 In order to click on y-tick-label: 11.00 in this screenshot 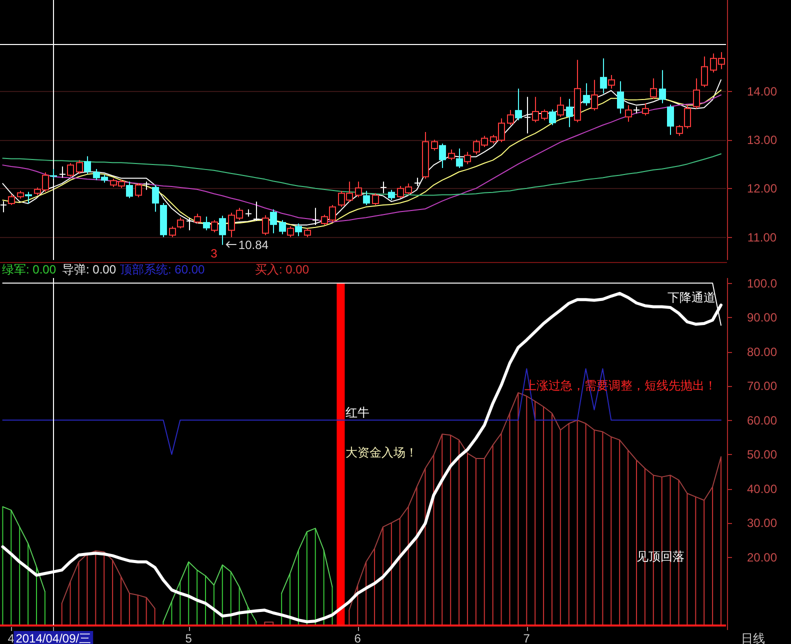, I will do `click(762, 237)`.